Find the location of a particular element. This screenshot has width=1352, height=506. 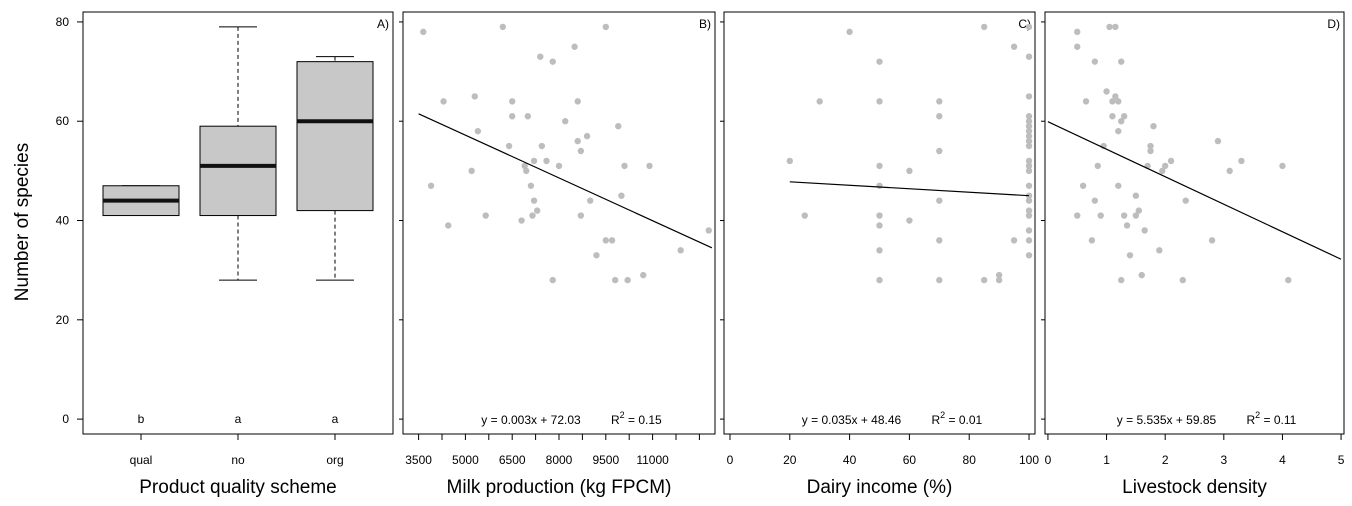

regression-line is located at coordinates (1194, 190).